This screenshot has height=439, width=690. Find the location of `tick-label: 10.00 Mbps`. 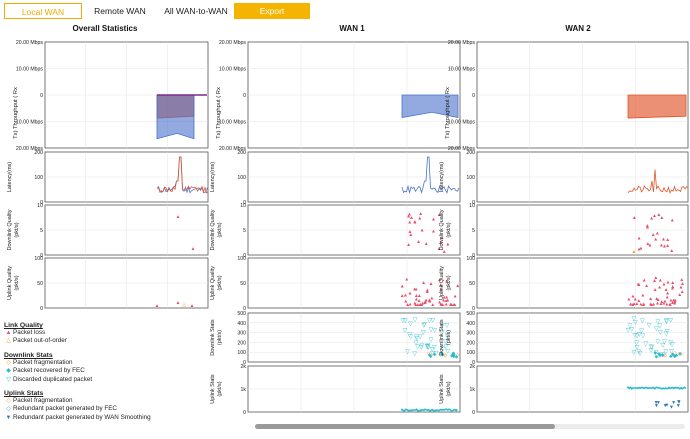

tick-label: 10.00 Mbps is located at coordinates (462, 123).